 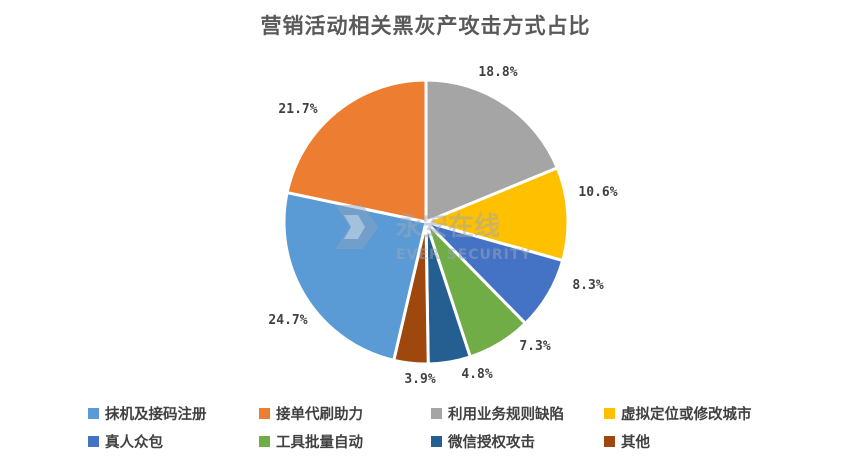 I want to click on legend-label: 虚拟定位或修改城市, so click(x=686, y=414).